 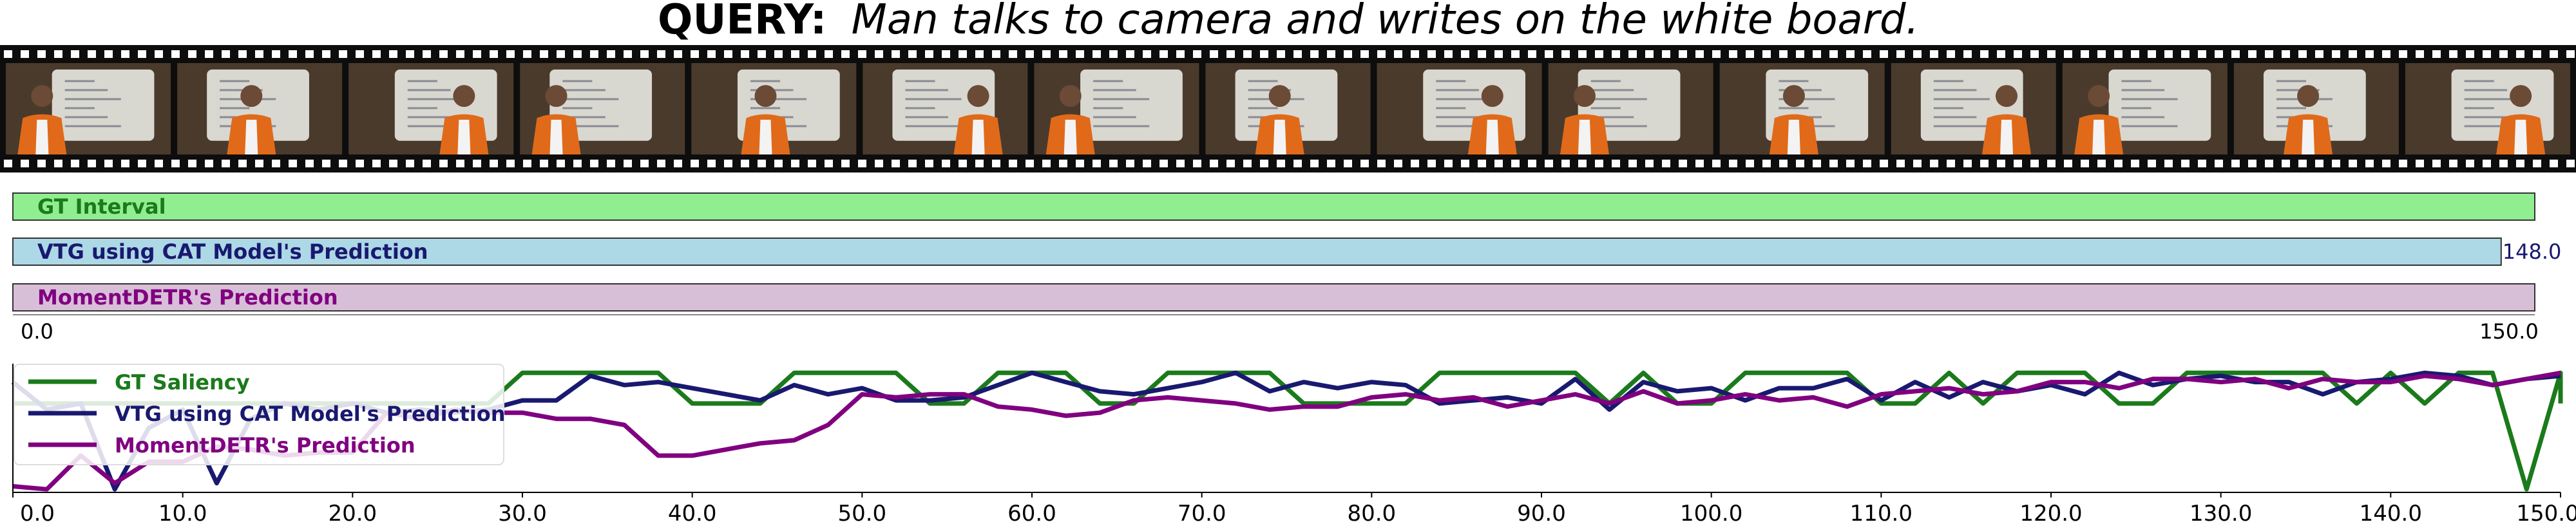 I want to click on x-tick-label: 40.0, so click(x=692, y=513).